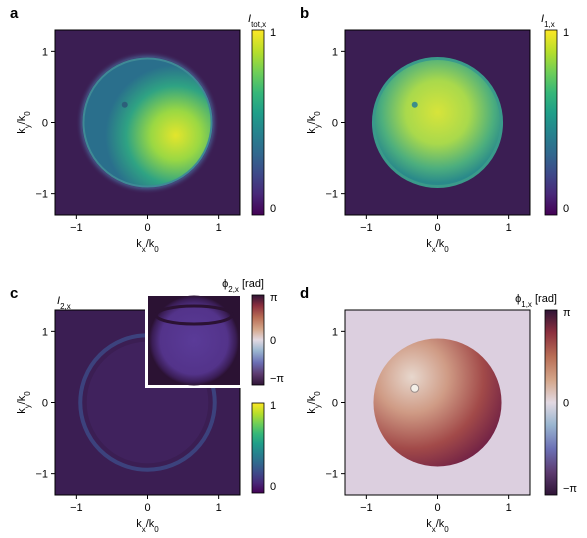  I want to click on colorbar-title: ϕ1,x [rad], so click(536, 301).